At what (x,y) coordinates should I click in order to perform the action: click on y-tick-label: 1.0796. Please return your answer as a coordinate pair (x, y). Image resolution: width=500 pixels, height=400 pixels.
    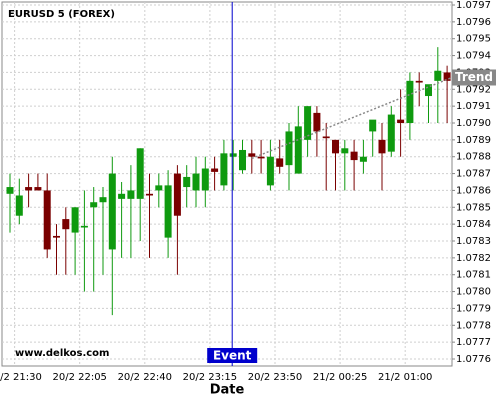
    Looking at the image, I should click on (473, 22).